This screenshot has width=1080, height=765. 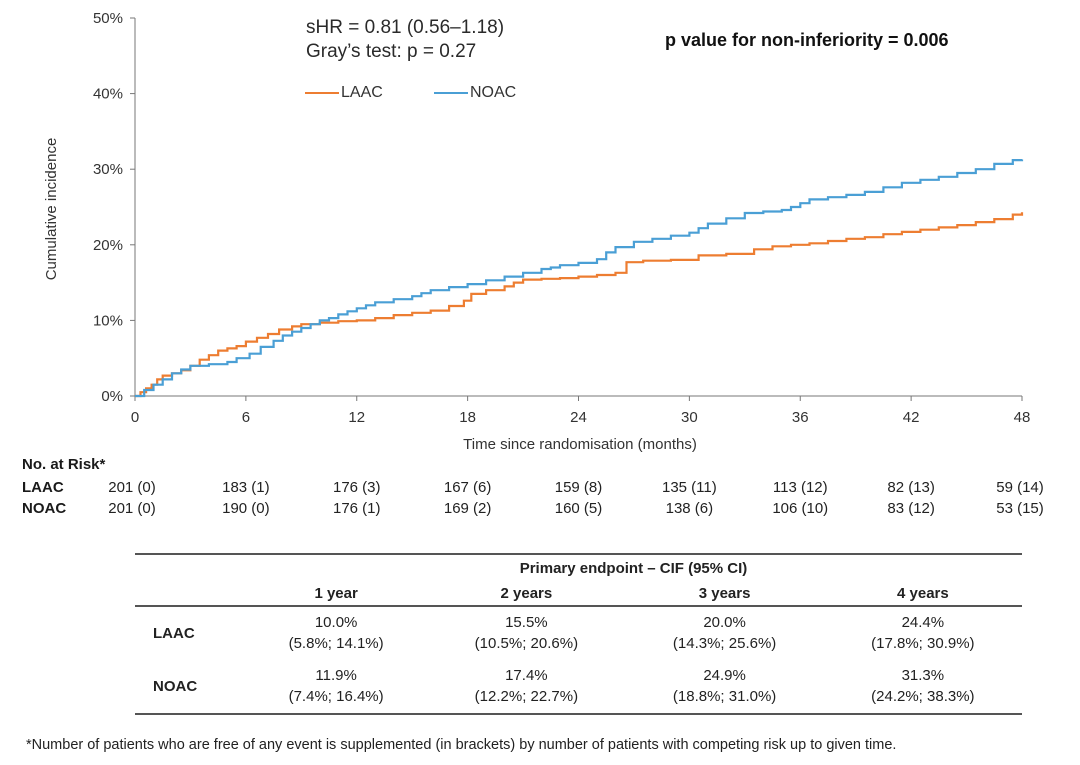 I want to click on cif-col-3-years: 3 years, so click(x=724, y=594).